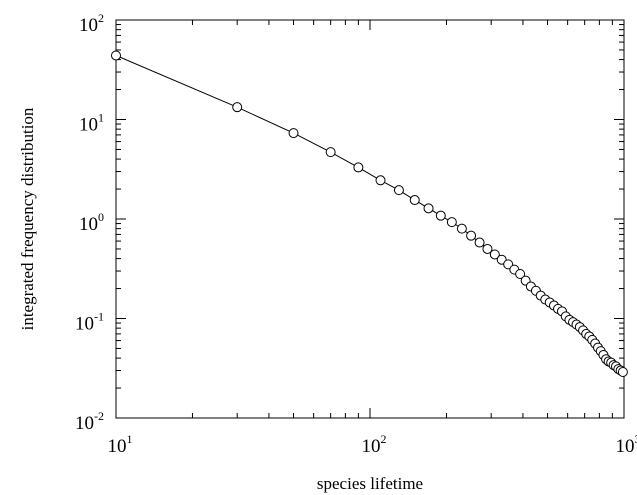 This screenshot has height=495, width=637. What do you see at coordinates (27, 218) in the screenshot?
I see `y-axis-label: integrated frequency distribution` at bounding box center [27, 218].